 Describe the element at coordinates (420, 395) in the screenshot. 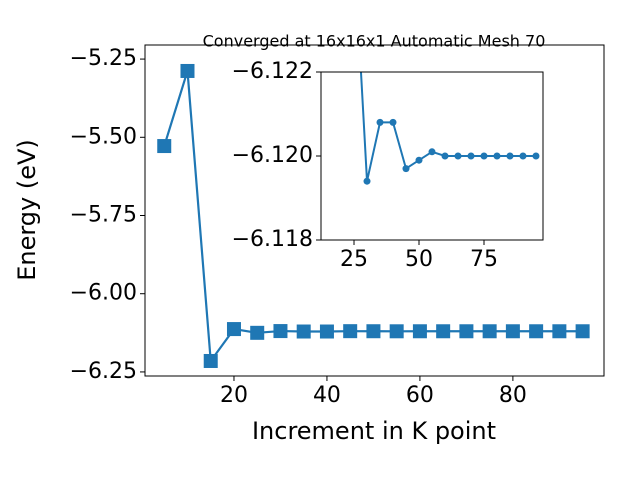

I see `x-tick-label: 60` at that location.